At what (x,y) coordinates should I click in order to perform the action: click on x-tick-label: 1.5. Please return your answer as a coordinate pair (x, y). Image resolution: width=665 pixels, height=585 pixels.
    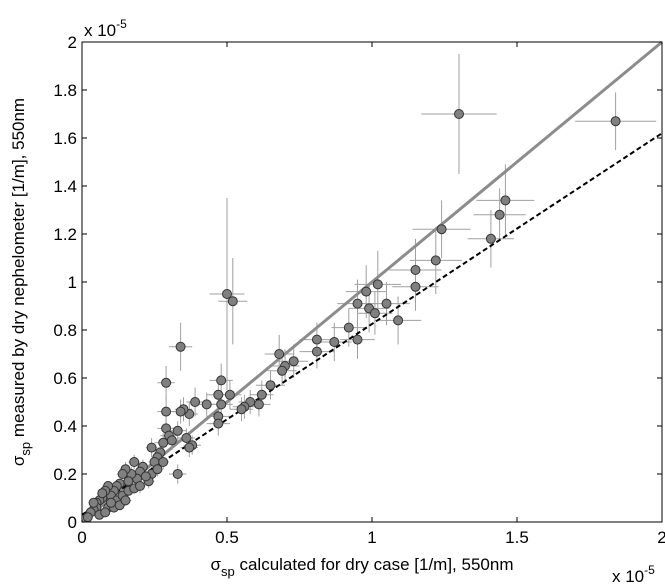
    Looking at the image, I should click on (517, 537).